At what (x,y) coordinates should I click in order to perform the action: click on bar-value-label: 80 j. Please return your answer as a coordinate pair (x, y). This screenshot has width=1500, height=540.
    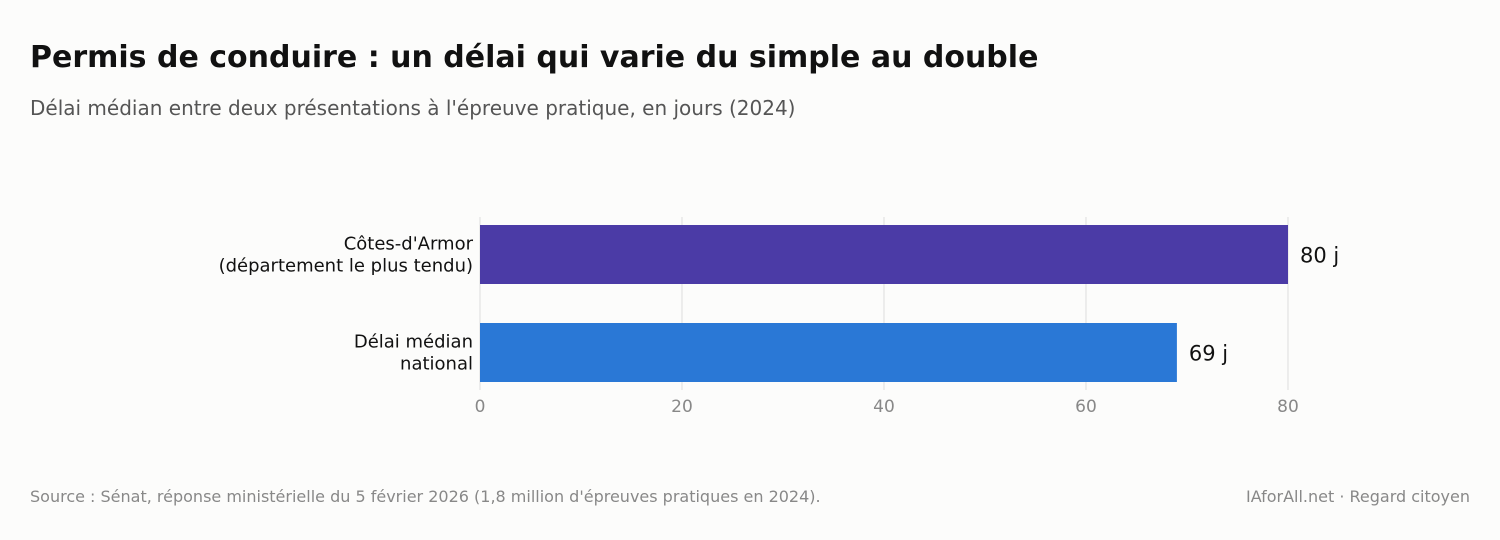
    Looking at the image, I should click on (1319, 256).